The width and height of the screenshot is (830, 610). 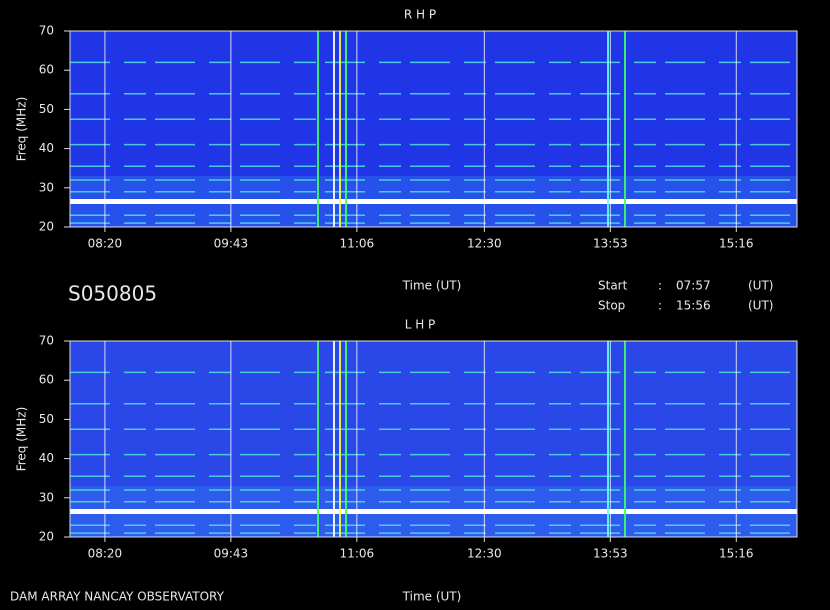 What do you see at coordinates (420, 15) in the screenshot?
I see `panel-title: R H P` at bounding box center [420, 15].